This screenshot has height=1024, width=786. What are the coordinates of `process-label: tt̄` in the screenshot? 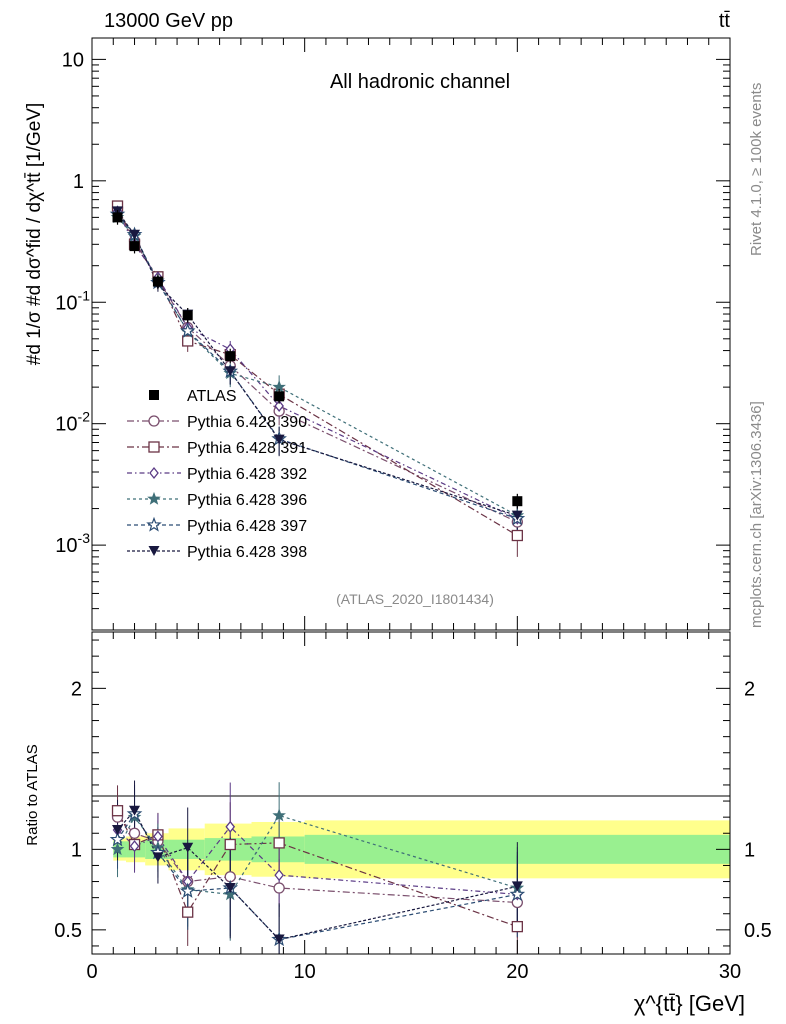 It's located at (725, 21).